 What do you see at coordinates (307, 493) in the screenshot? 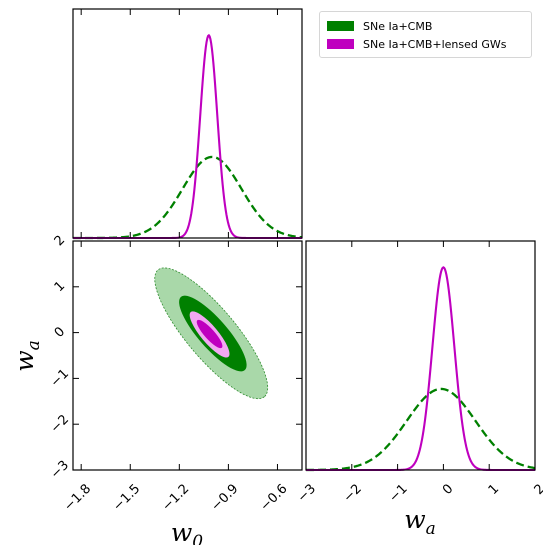
I see `x-tick-label: −3` at bounding box center [307, 493].